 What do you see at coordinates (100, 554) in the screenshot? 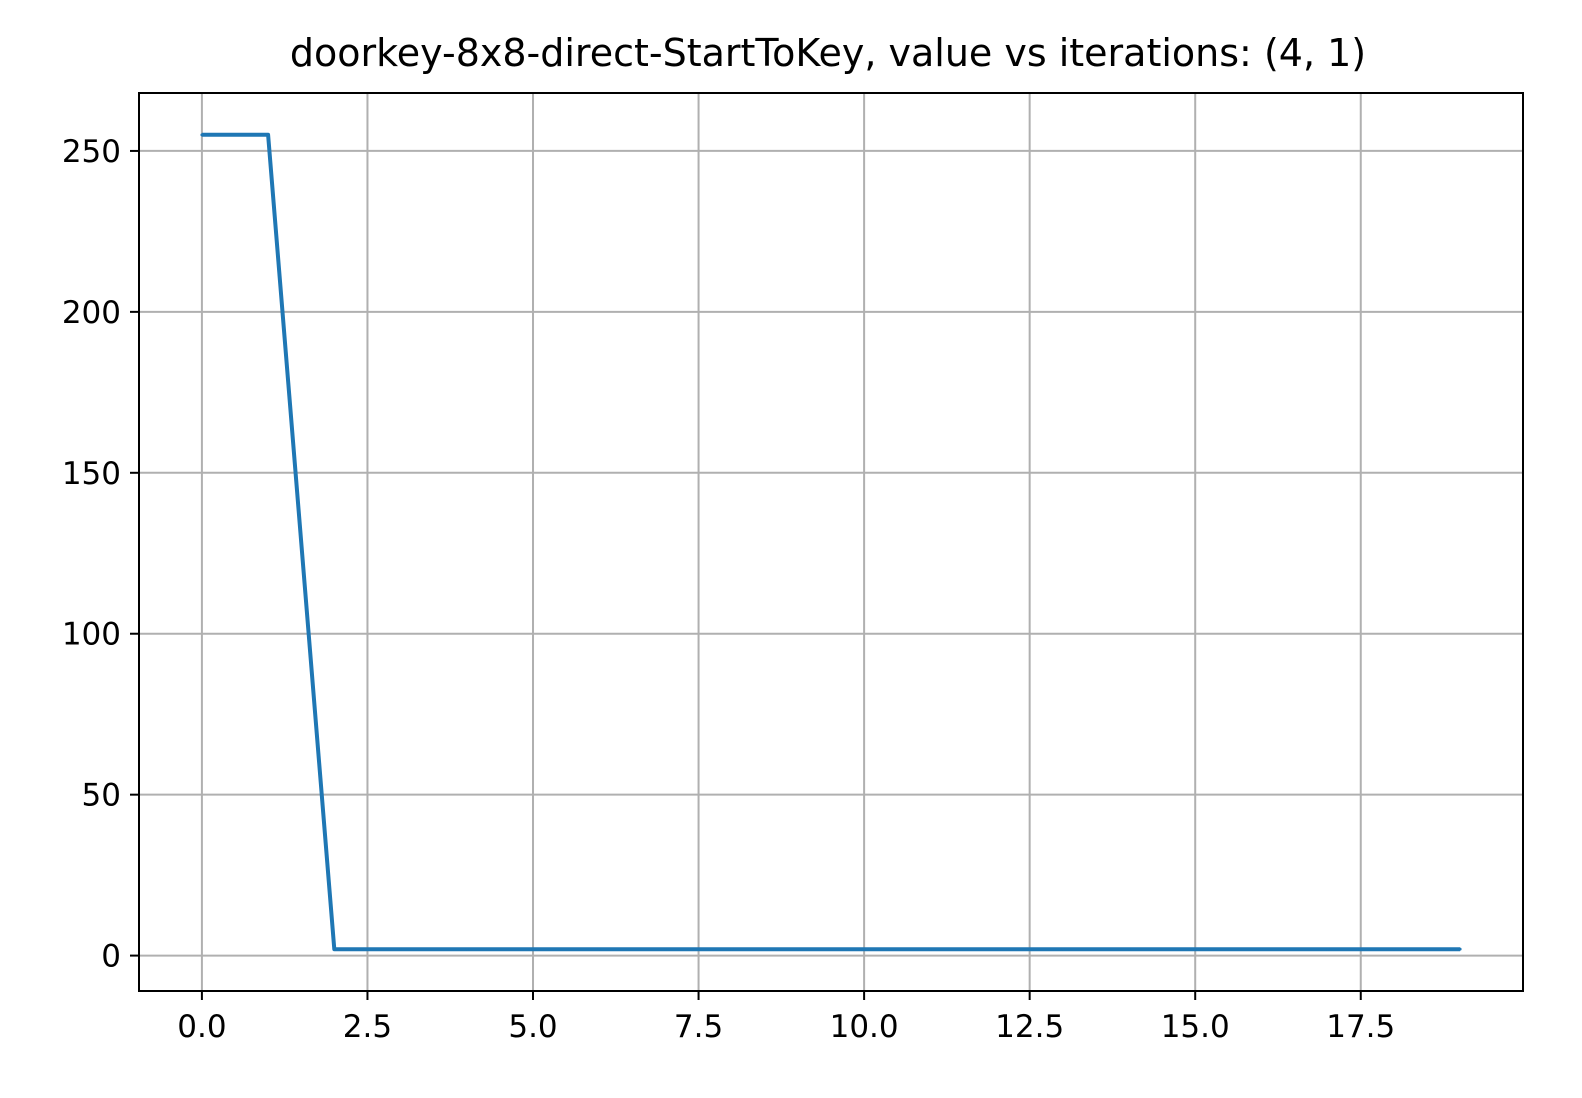
I see `y-axis: 0 50 100 150 200 250` at bounding box center [100, 554].